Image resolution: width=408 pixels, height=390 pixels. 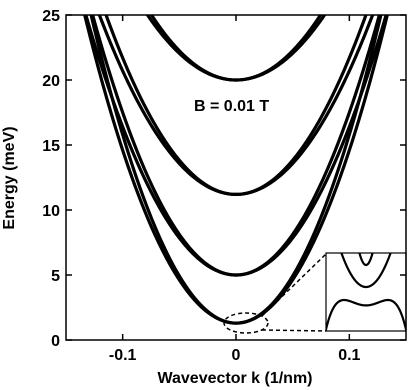 I want to click on y-tick-label: 25, so click(x=51, y=16).